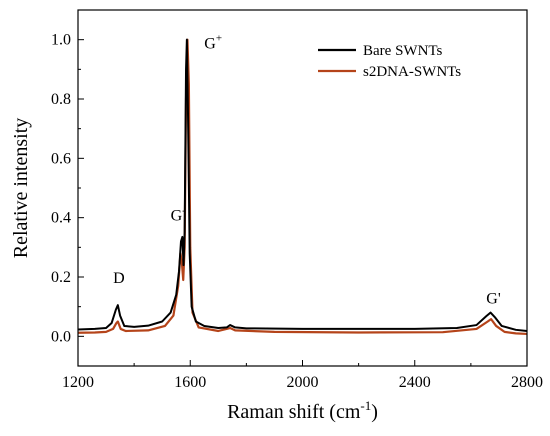  What do you see at coordinates (61, 40) in the screenshot?
I see `y-tick-label: 1.0` at bounding box center [61, 40].